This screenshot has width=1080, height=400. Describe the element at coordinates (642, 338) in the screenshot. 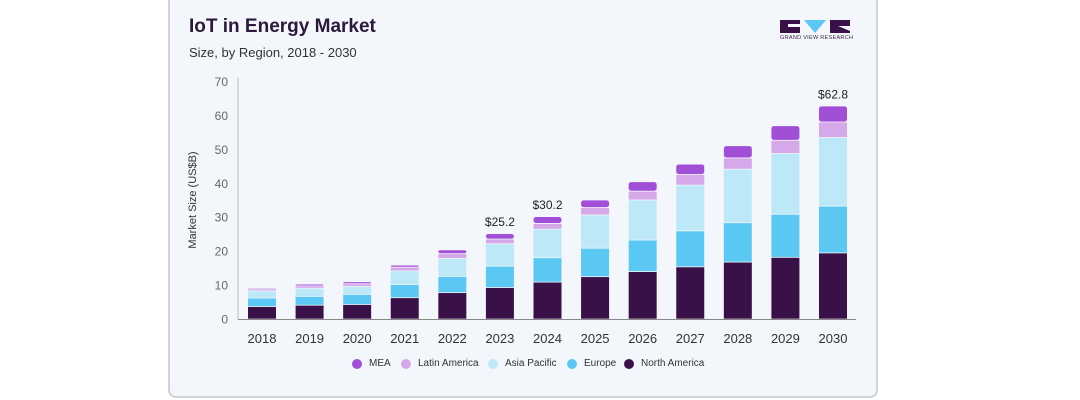

I see `x-tick-label: 2026` at that location.